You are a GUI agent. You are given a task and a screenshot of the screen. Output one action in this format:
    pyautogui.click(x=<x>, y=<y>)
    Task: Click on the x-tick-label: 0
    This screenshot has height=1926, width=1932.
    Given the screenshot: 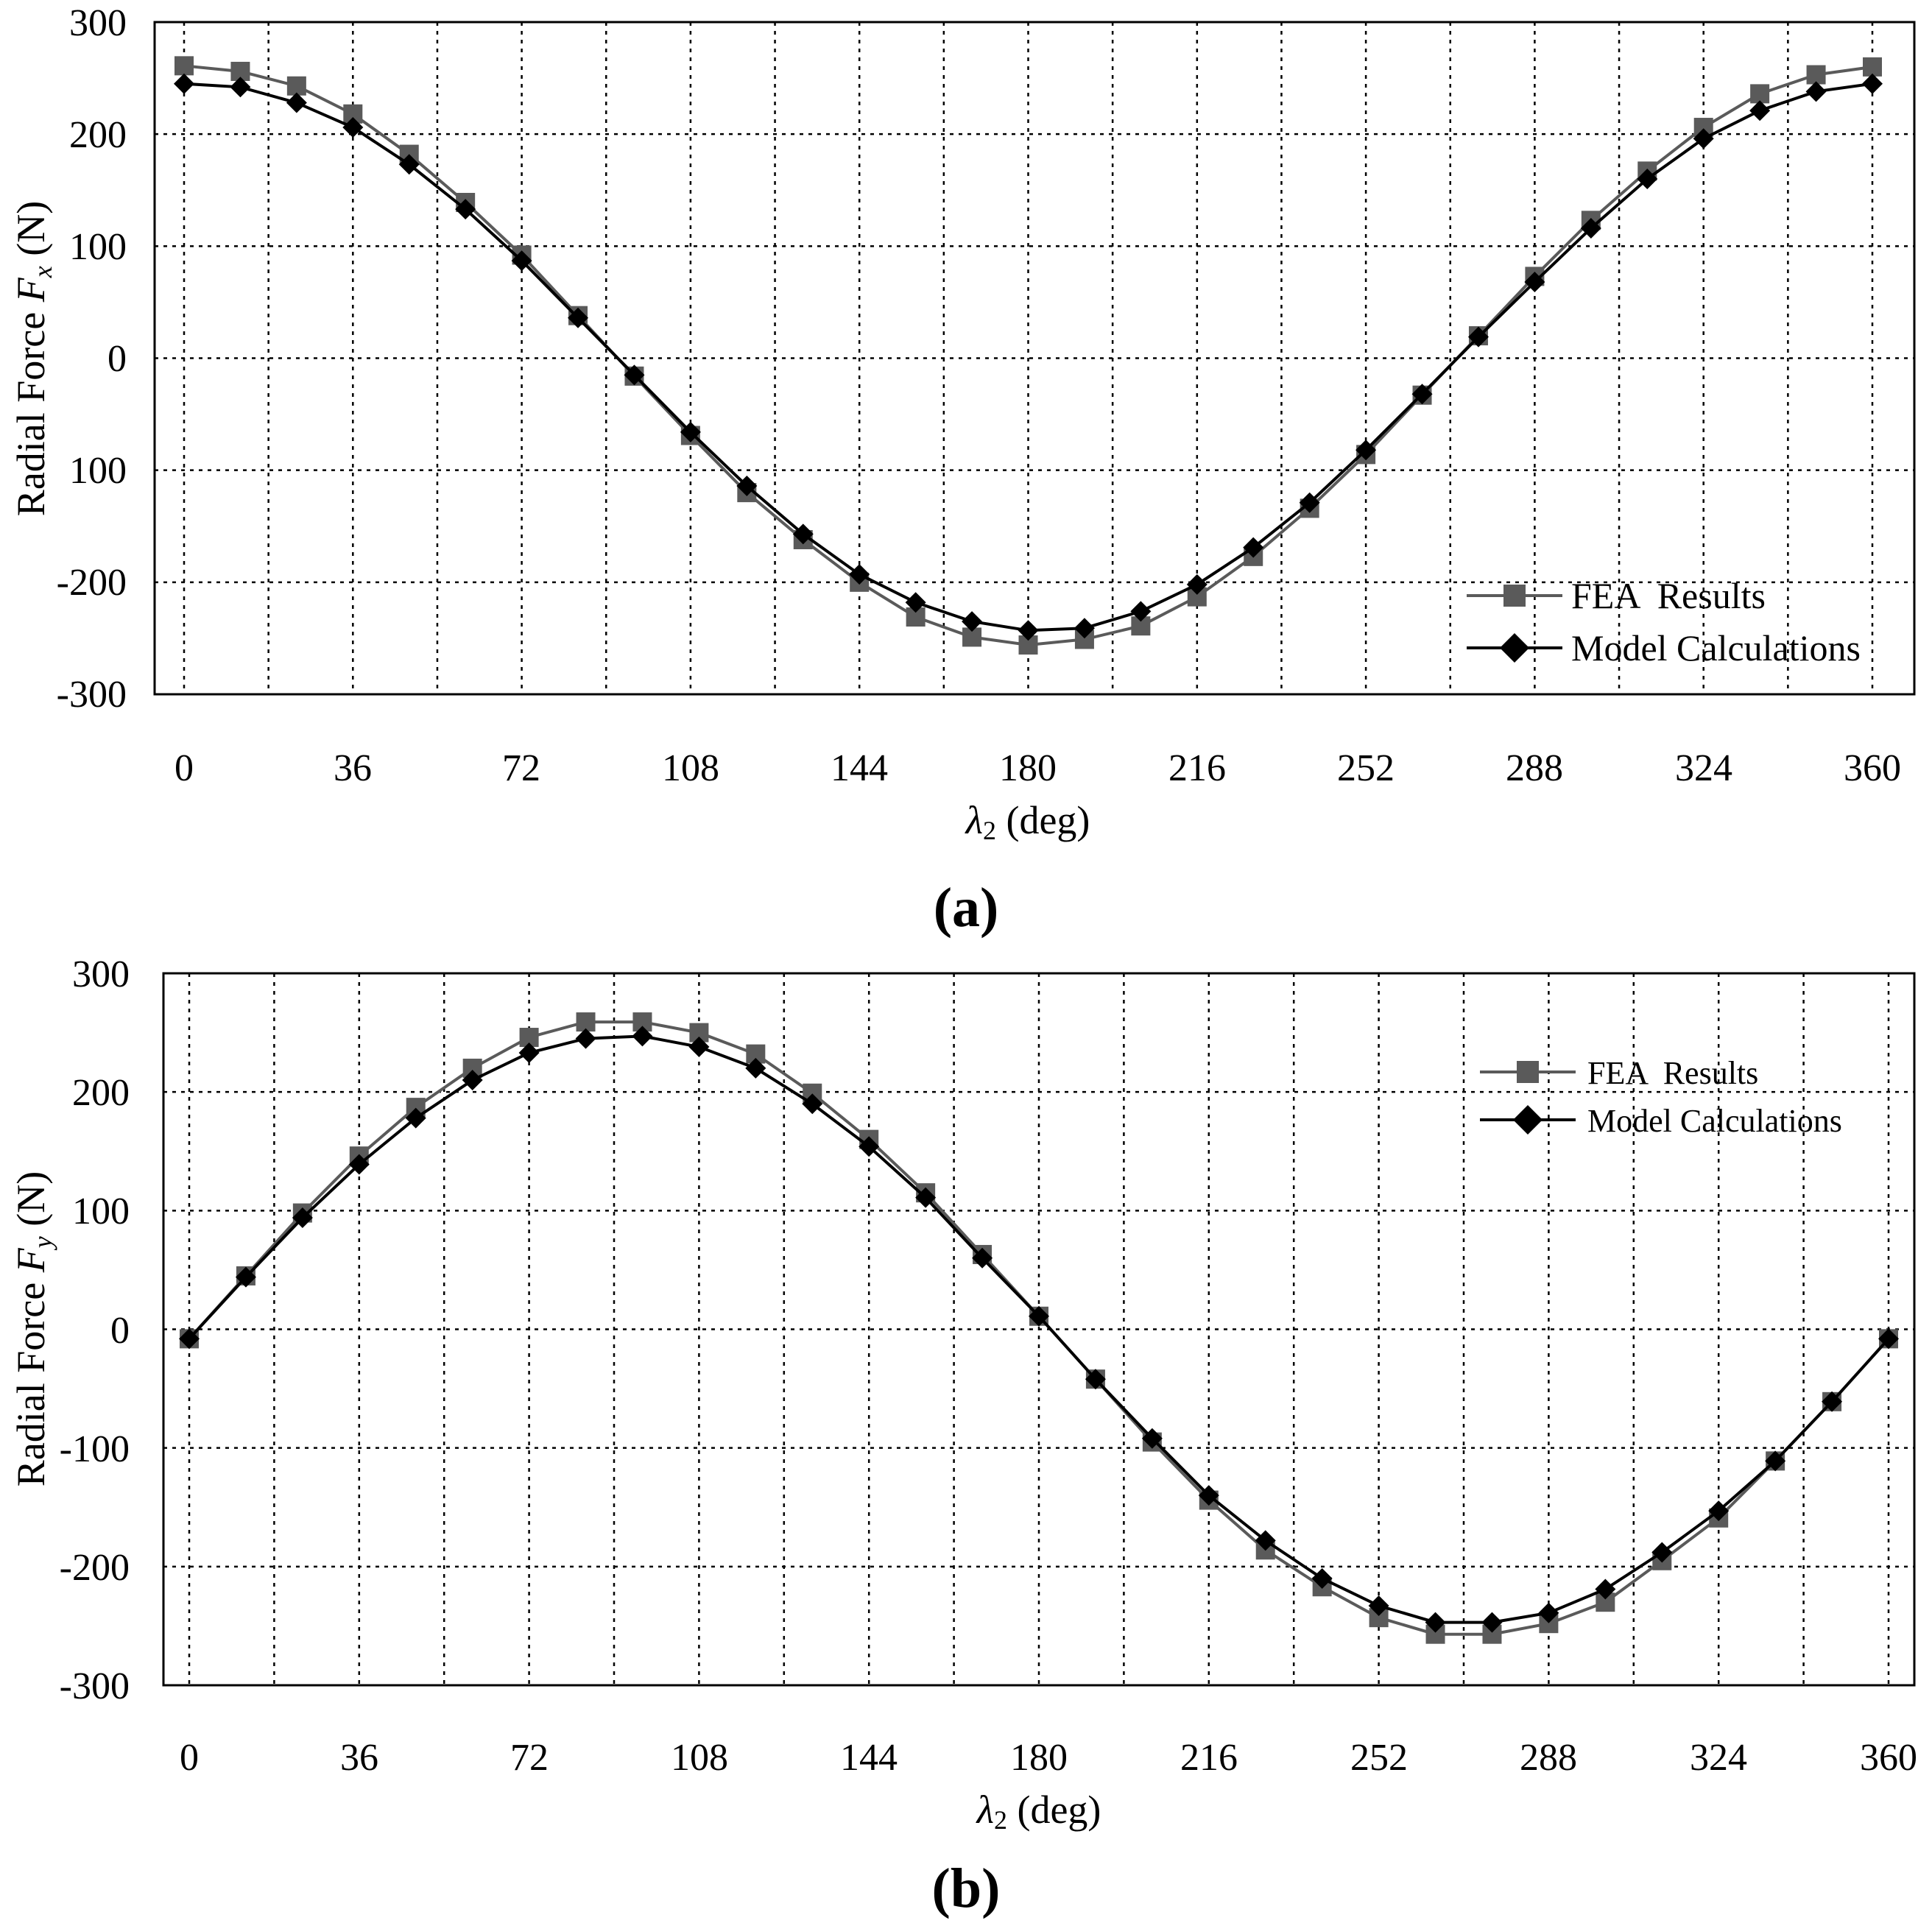 What is the action you would take?
    pyautogui.click(x=190, y=1758)
    